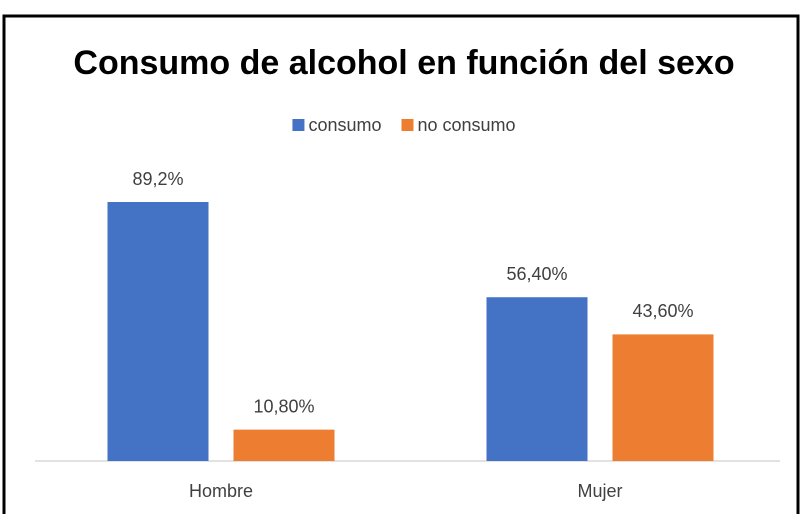 Image resolution: width=804 pixels, height=514 pixels. Describe the element at coordinates (221, 491) in the screenshot. I see `x-tick-label: Hombre` at that location.